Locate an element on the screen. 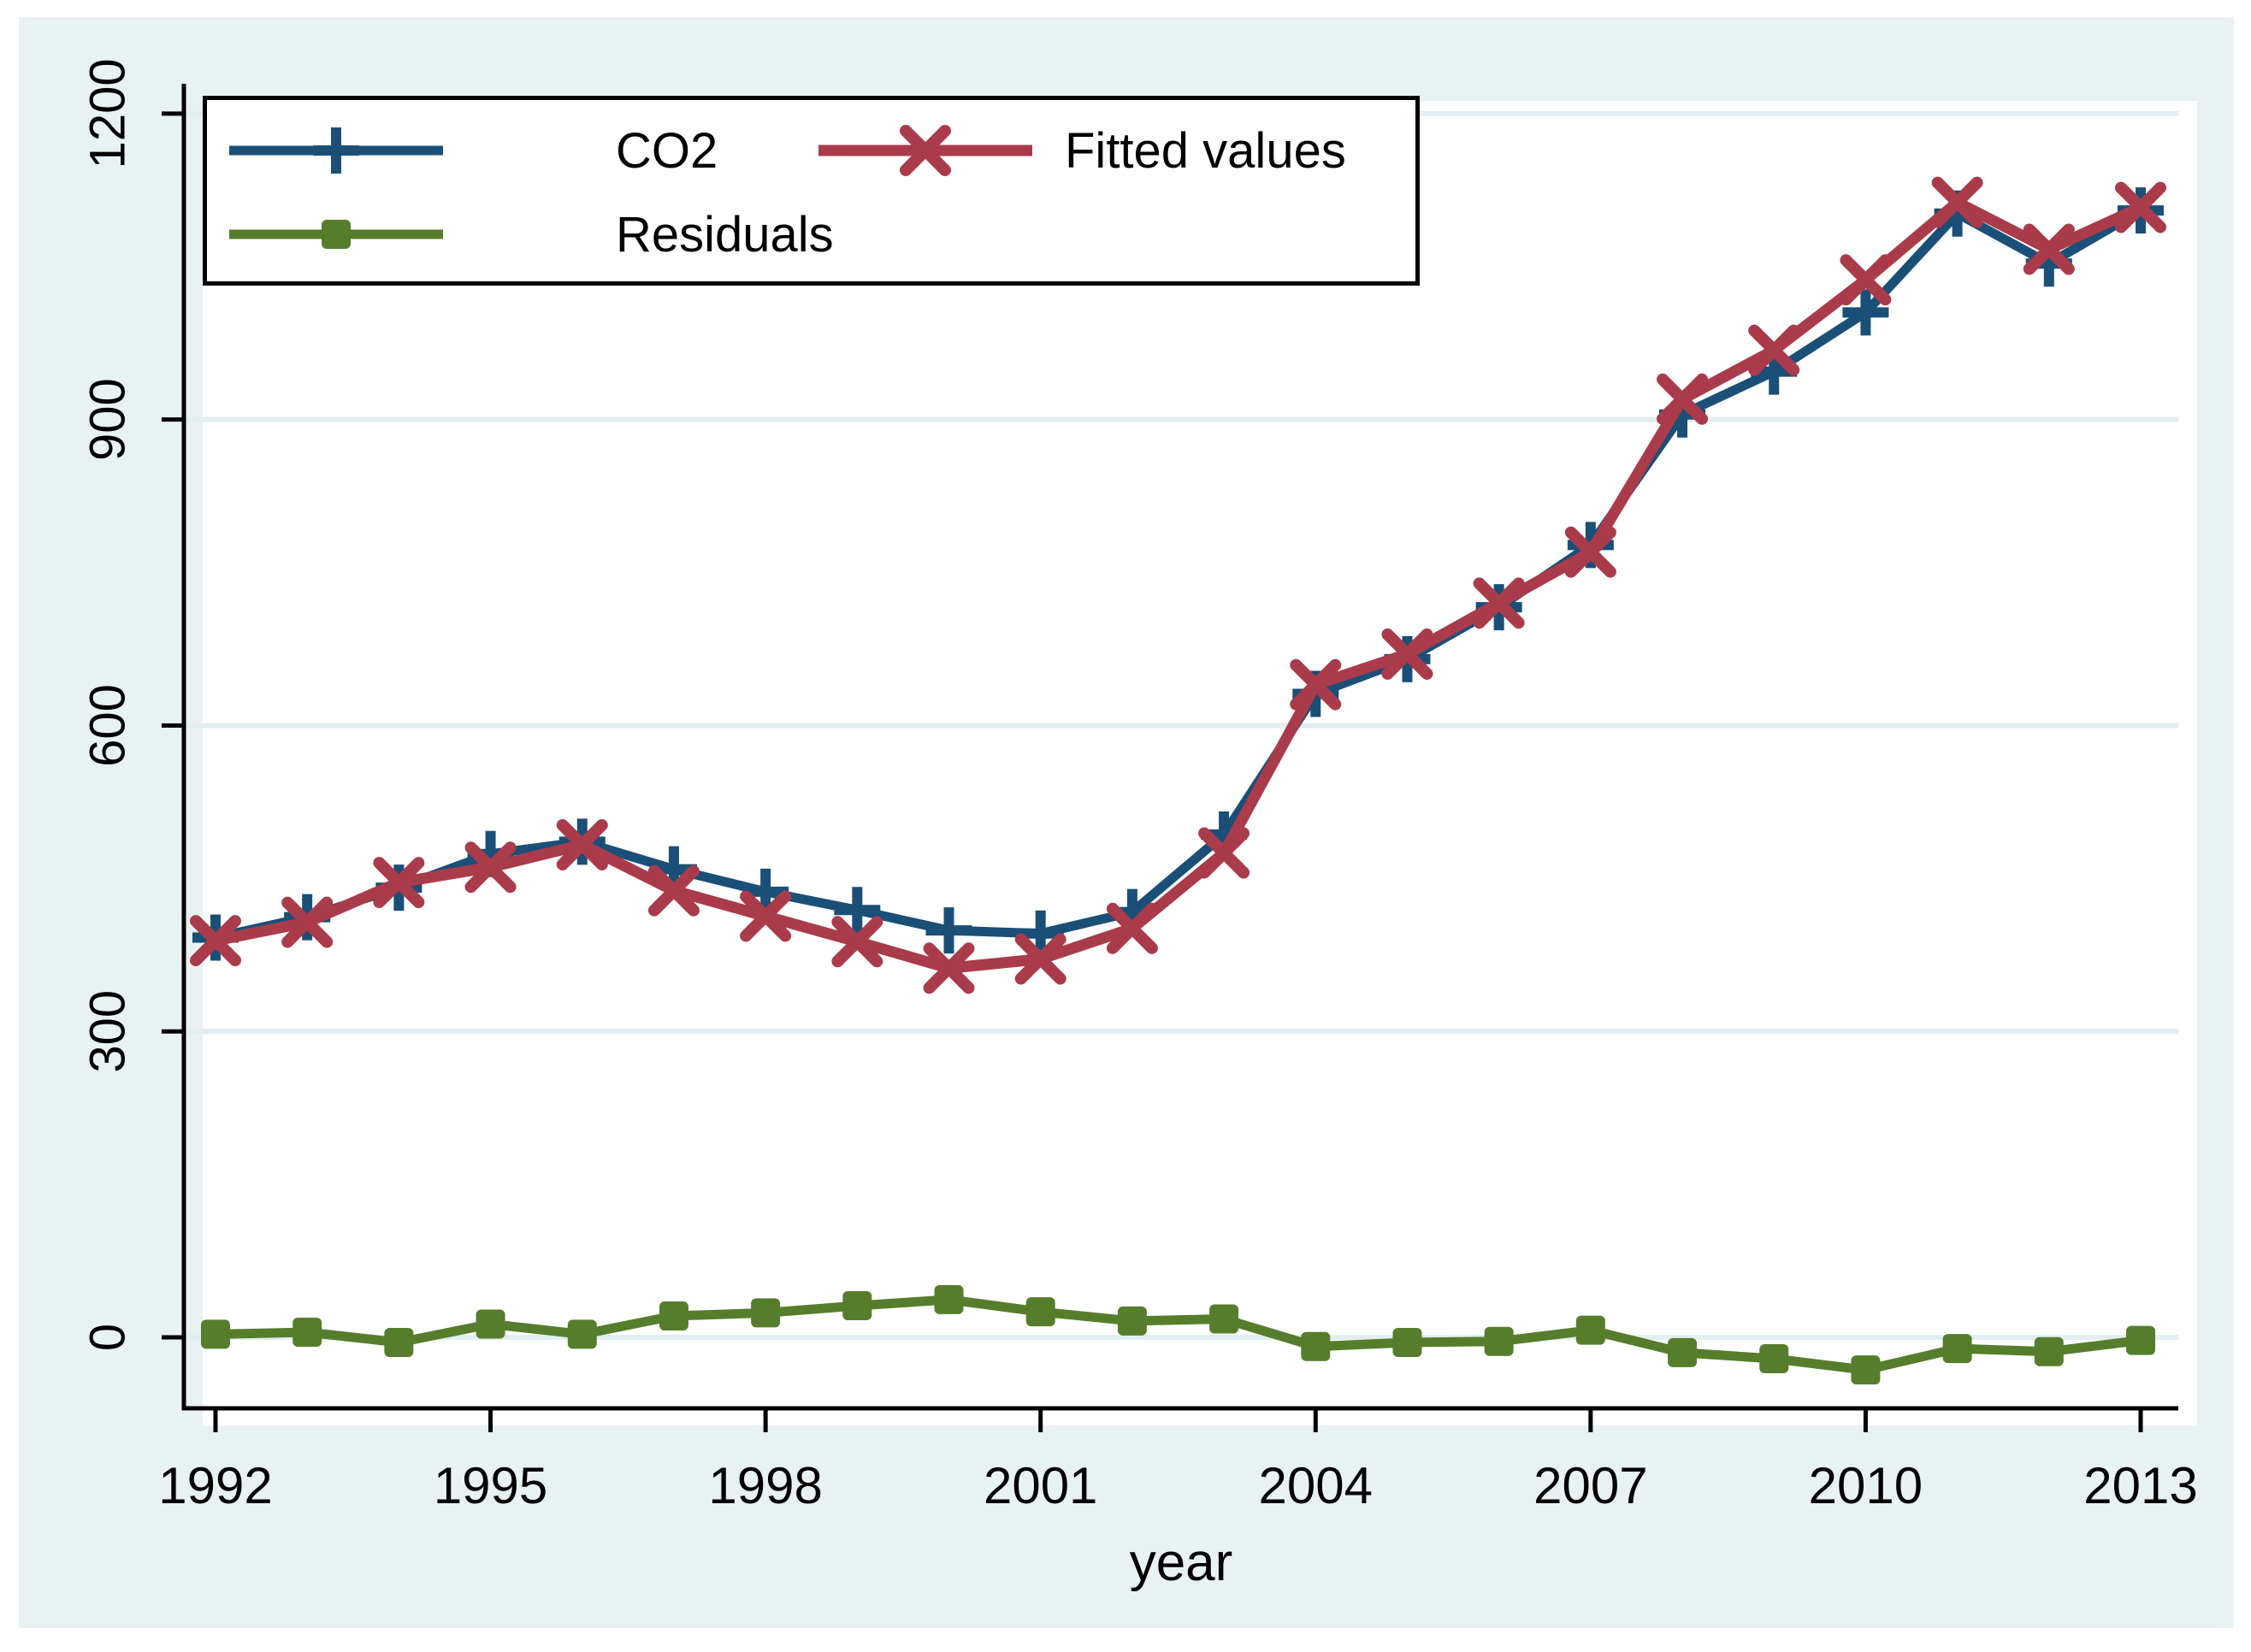  legend-label-co2: CO2 is located at coordinates (667, 150).